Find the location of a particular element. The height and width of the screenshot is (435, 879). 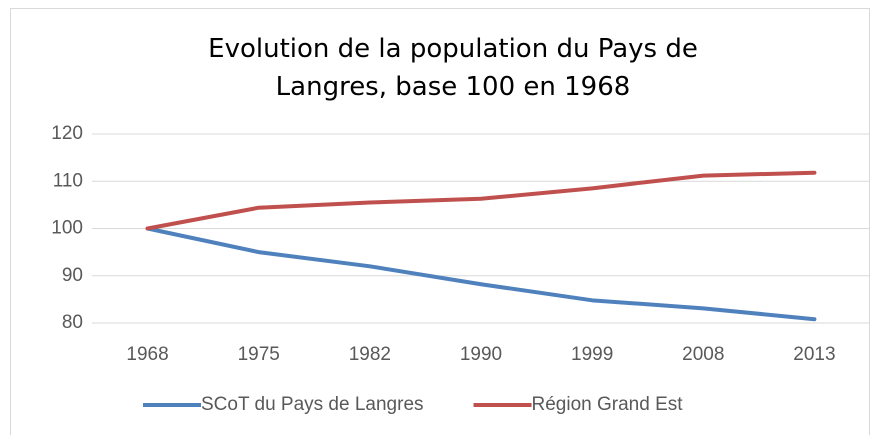

x-tick-label: 1990 is located at coordinates (481, 354).